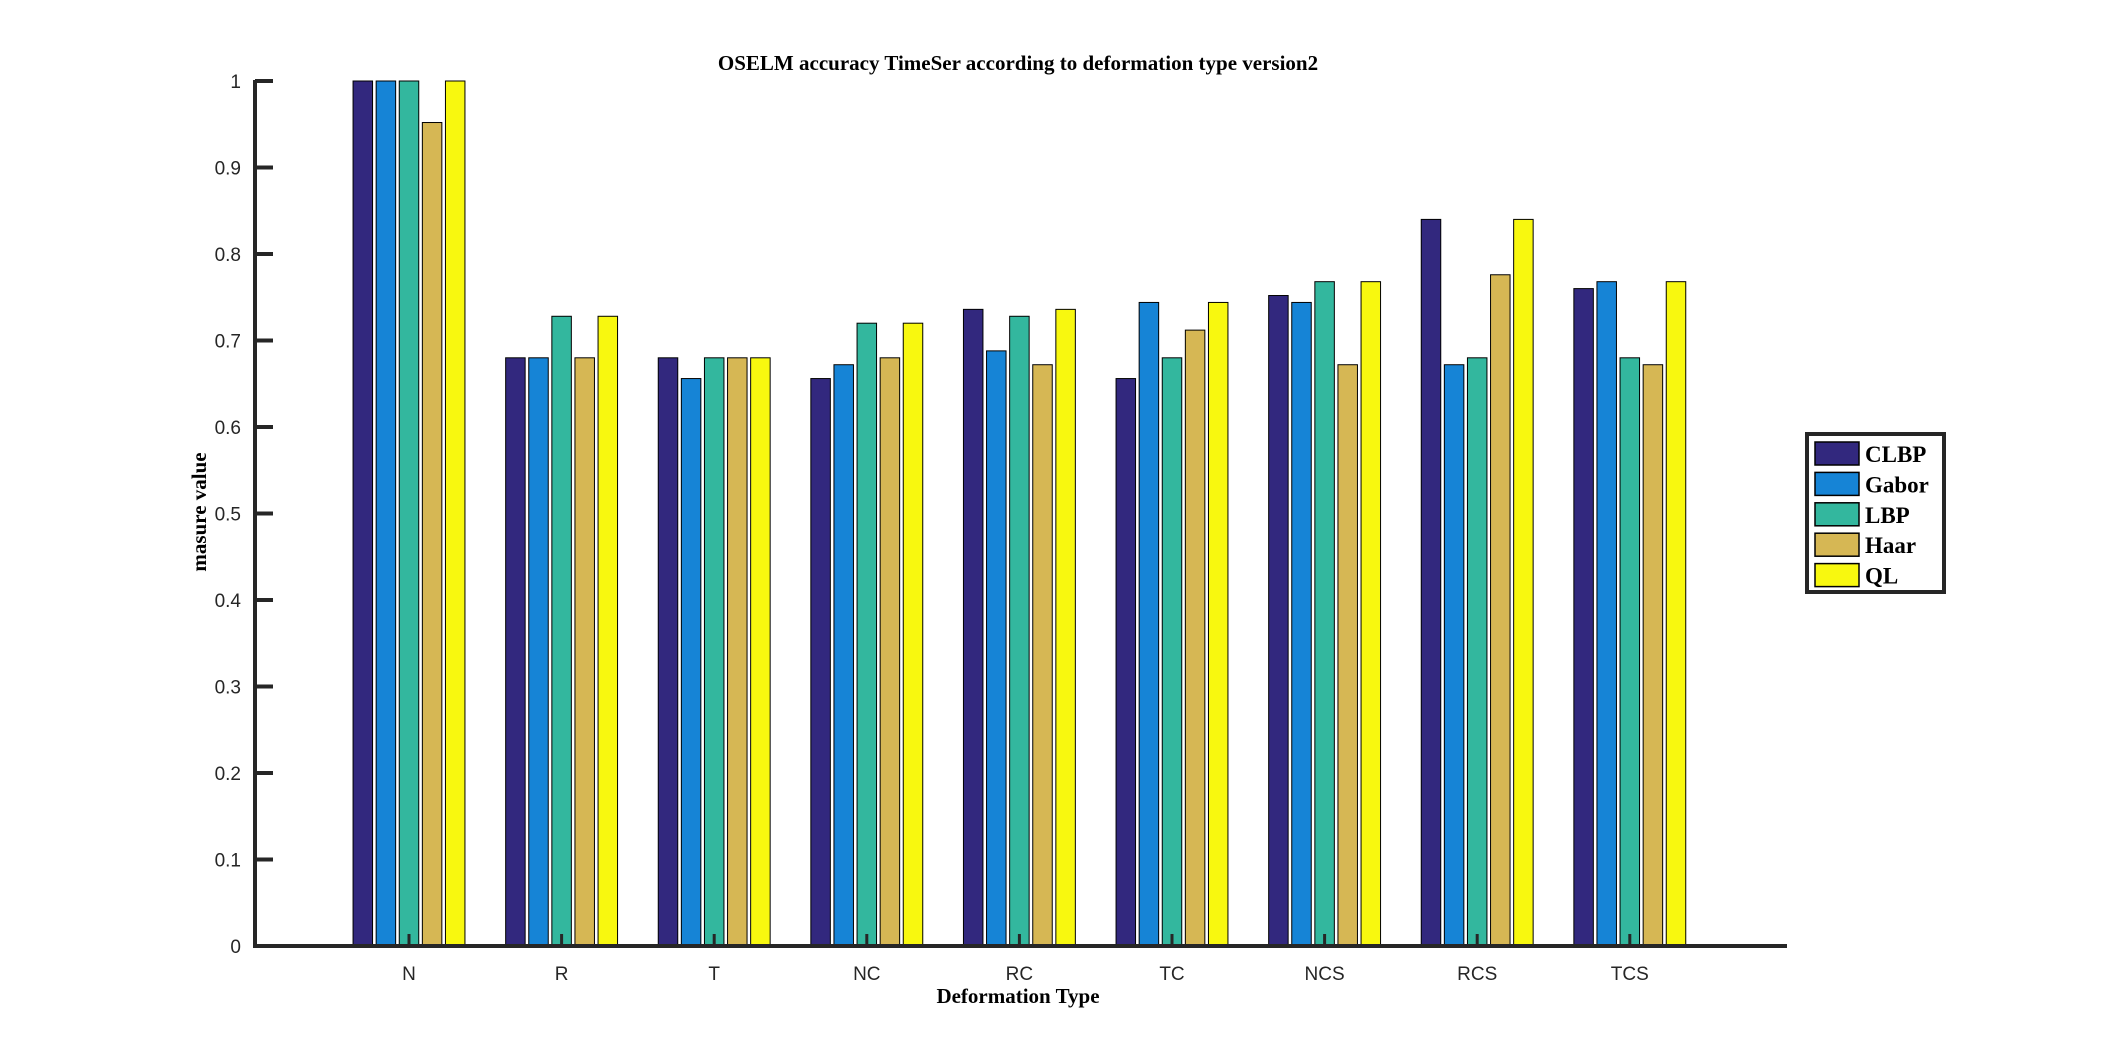 The image size is (2109, 1055). I want to click on bar-lbp-nc, so click(867, 634).